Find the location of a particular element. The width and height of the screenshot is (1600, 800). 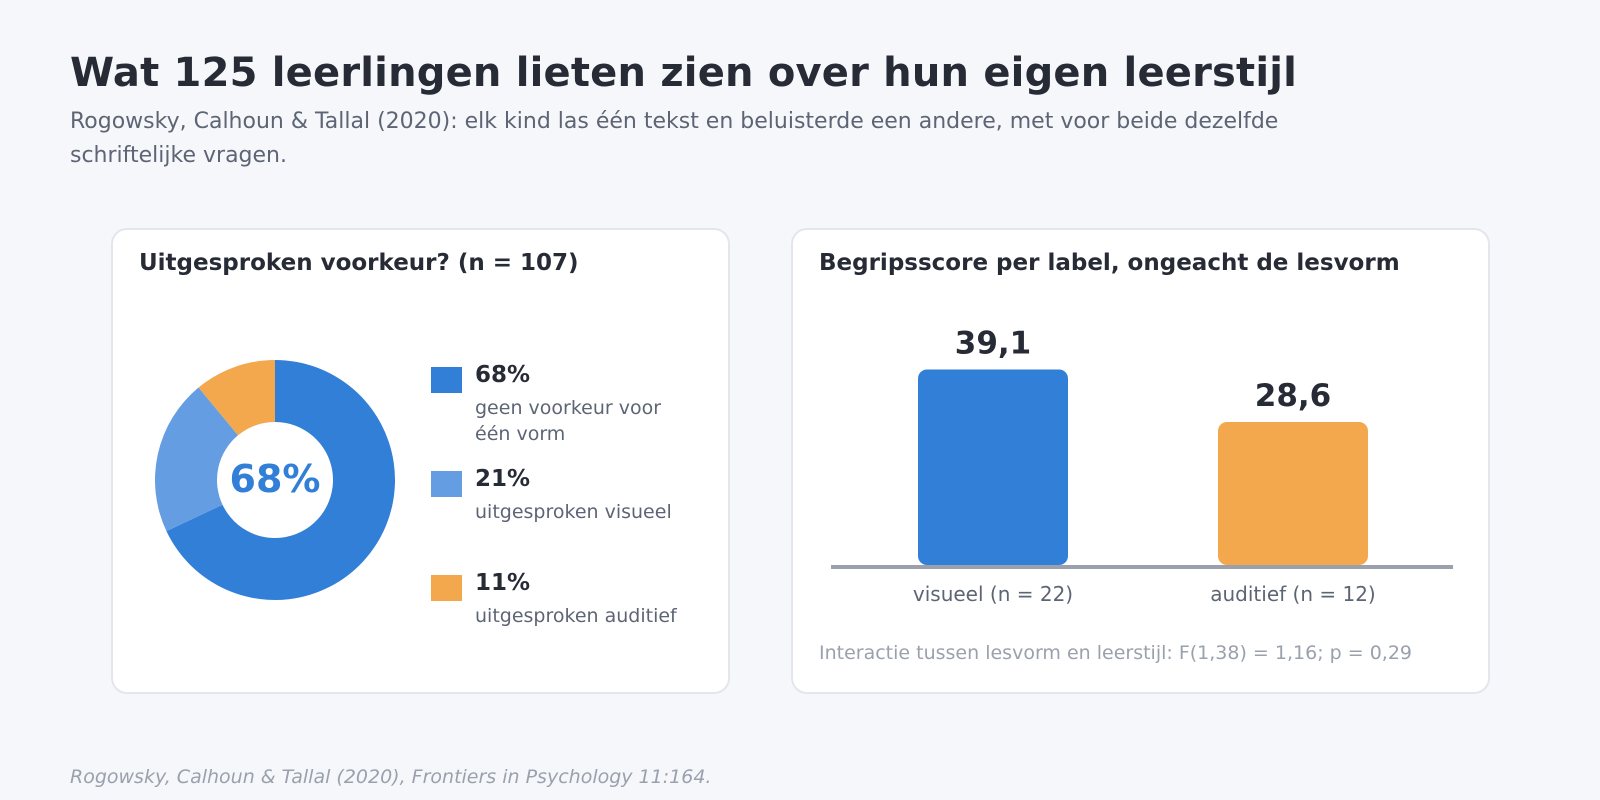

x-tick-label: visueel (n = 22) is located at coordinates (993, 594).